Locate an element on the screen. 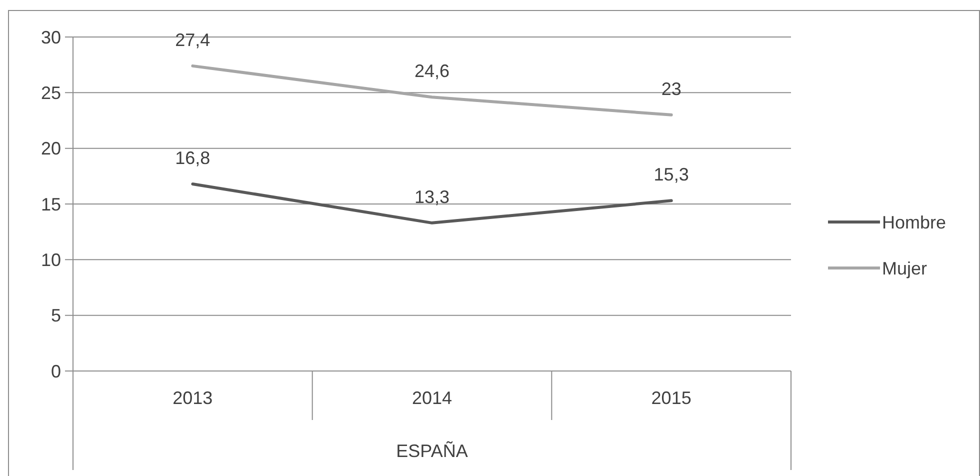 The width and height of the screenshot is (980, 476). data-label: 24,6 is located at coordinates (432, 71).